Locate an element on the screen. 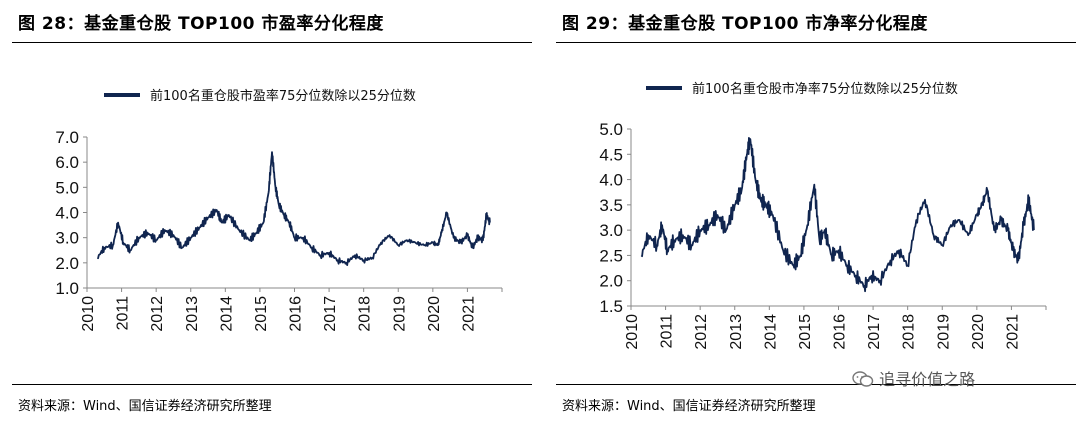 Image resolution: width=1080 pixels, height=430 pixels. watermark-text: 追寻价值之路 is located at coordinates (927, 379).